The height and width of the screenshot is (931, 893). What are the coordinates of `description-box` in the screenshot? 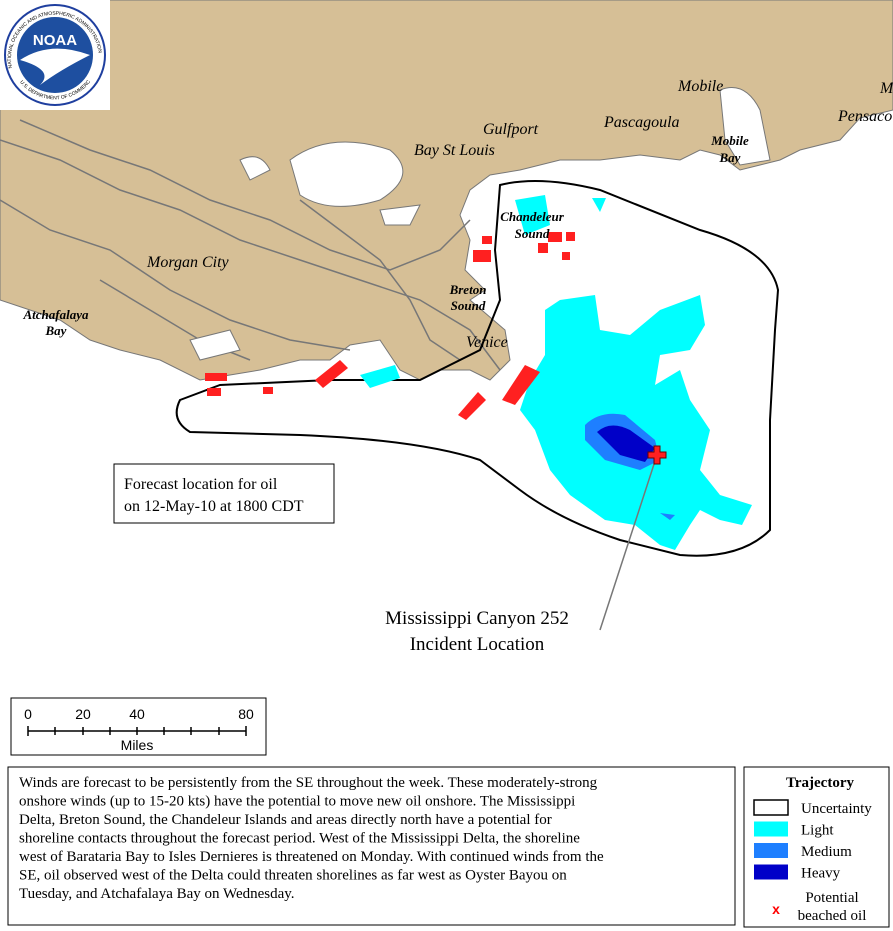 It's located at (371, 846).